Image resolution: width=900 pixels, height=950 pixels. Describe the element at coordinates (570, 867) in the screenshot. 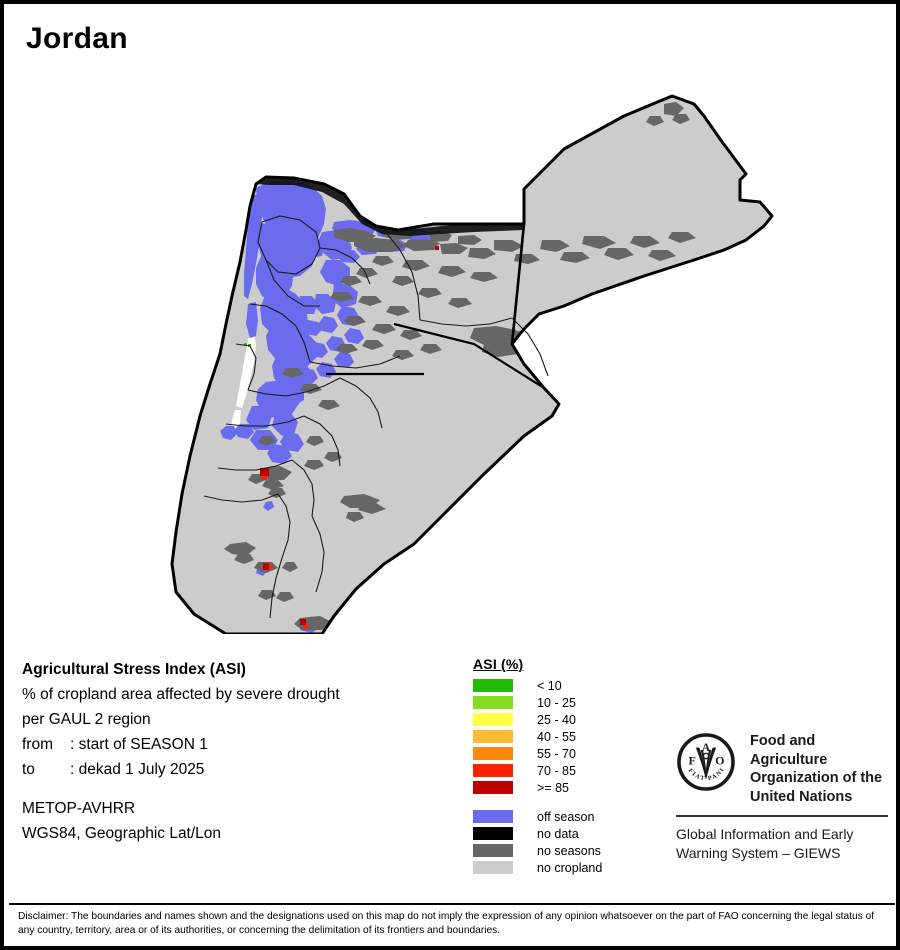

I see `legend-label-no-cropland: no cropland` at that location.